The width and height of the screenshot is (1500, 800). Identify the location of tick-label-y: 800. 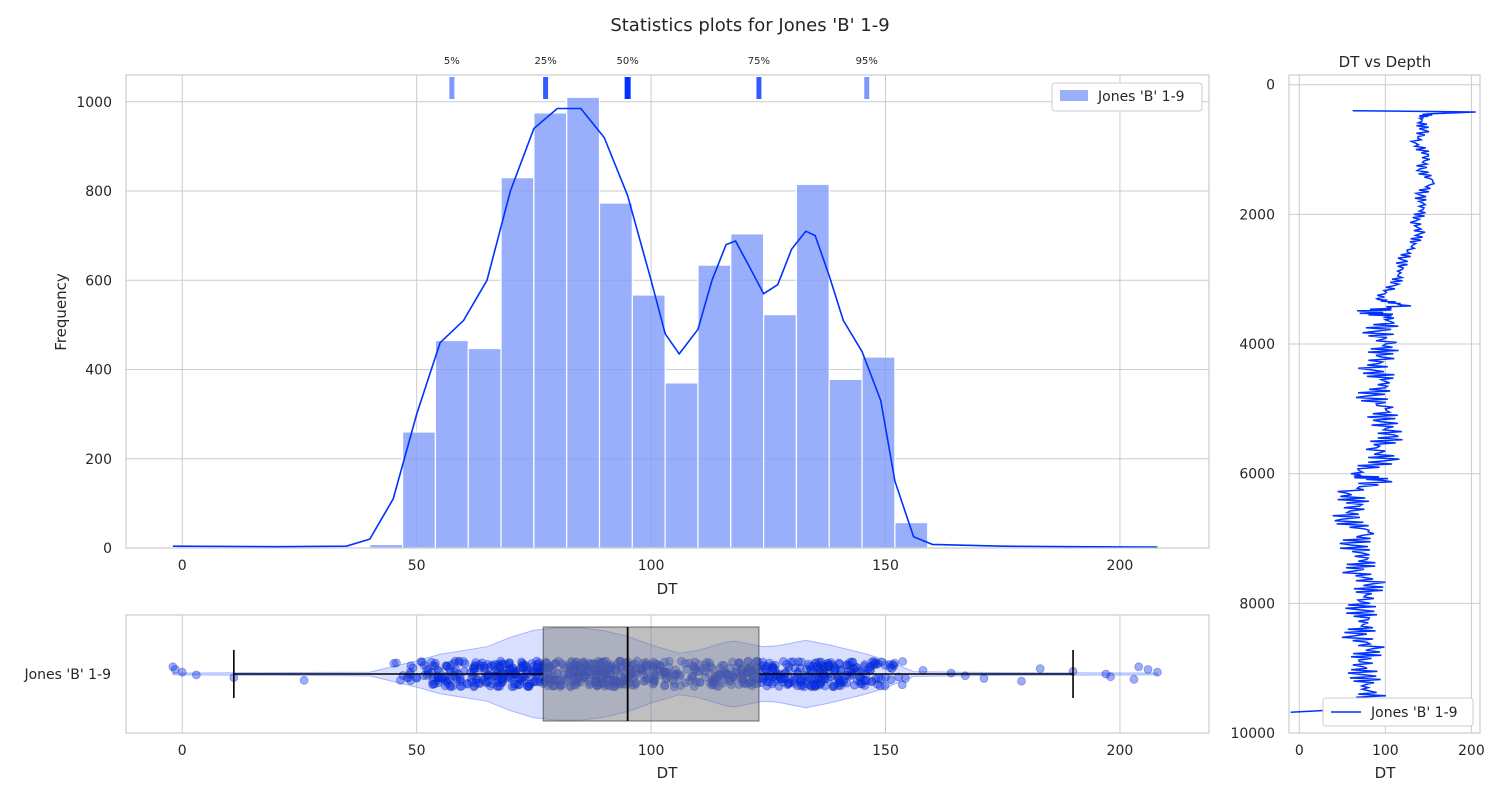
(98, 192).